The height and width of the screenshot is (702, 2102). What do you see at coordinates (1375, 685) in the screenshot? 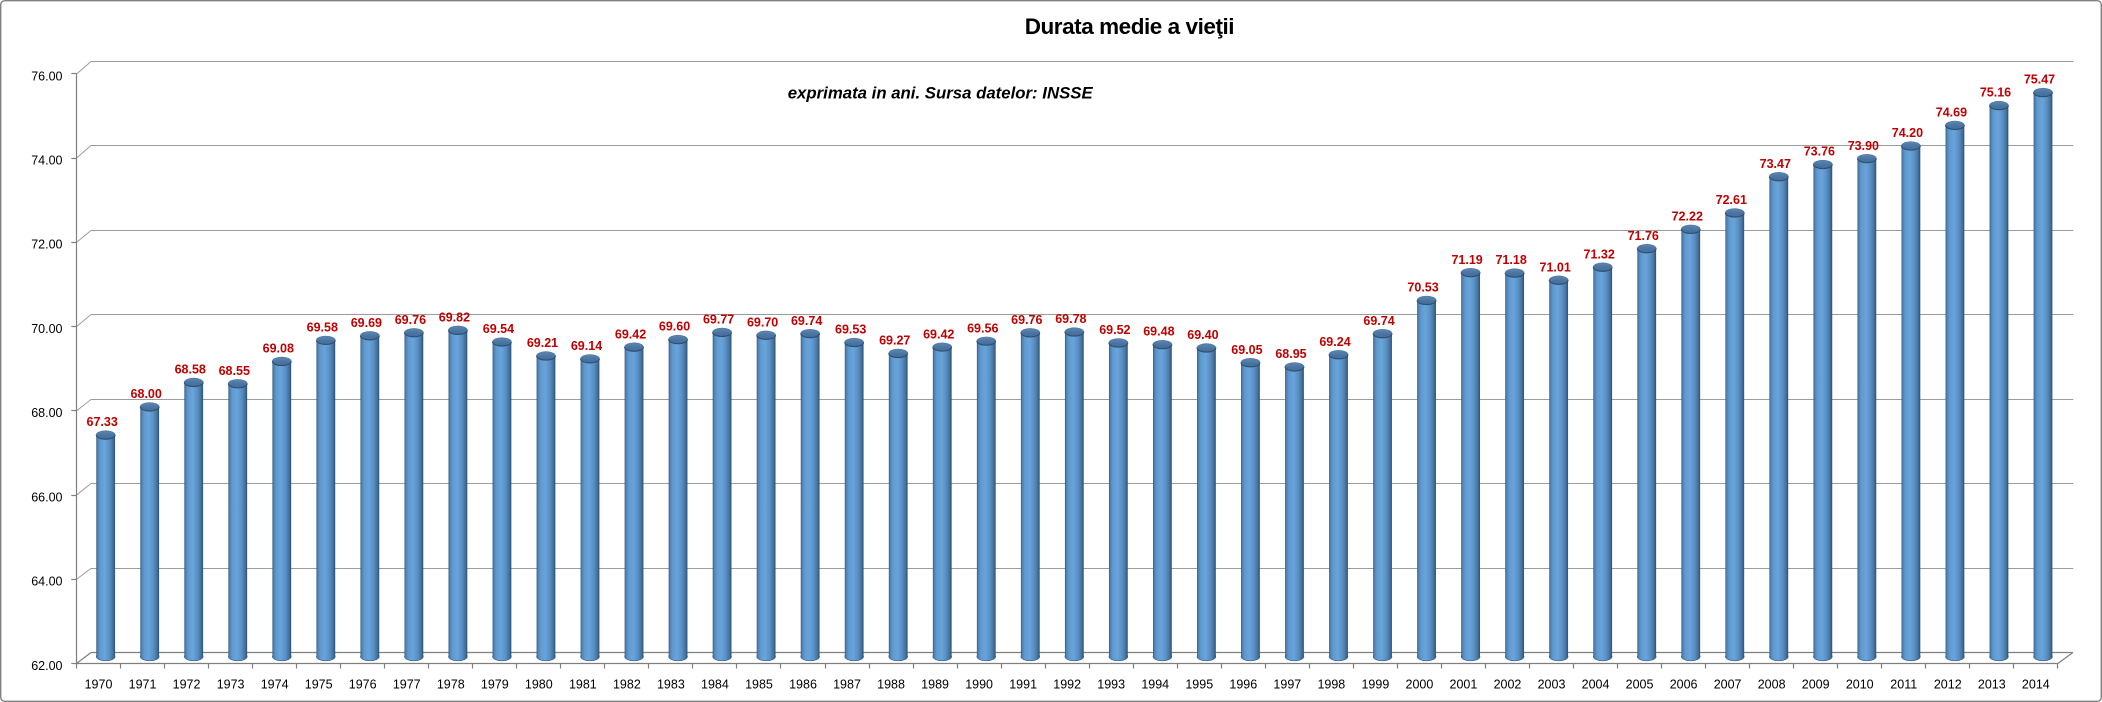
I see `svg-text: 1999` at bounding box center [1375, 685].